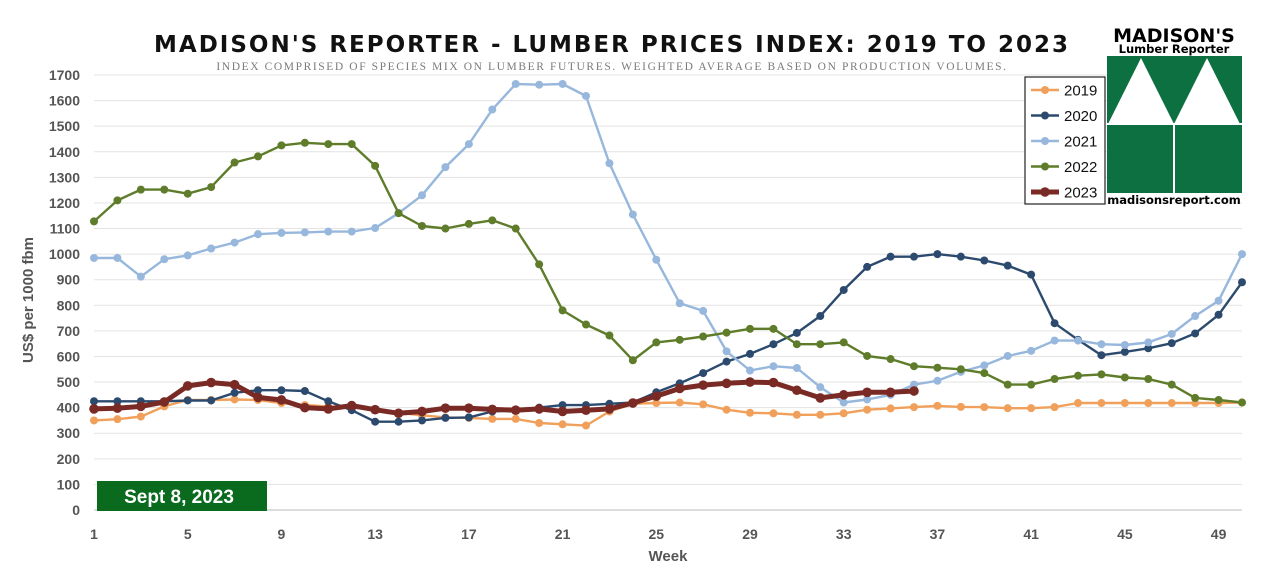  I want to click on x-tick-label: 45, so click(1125, 534).